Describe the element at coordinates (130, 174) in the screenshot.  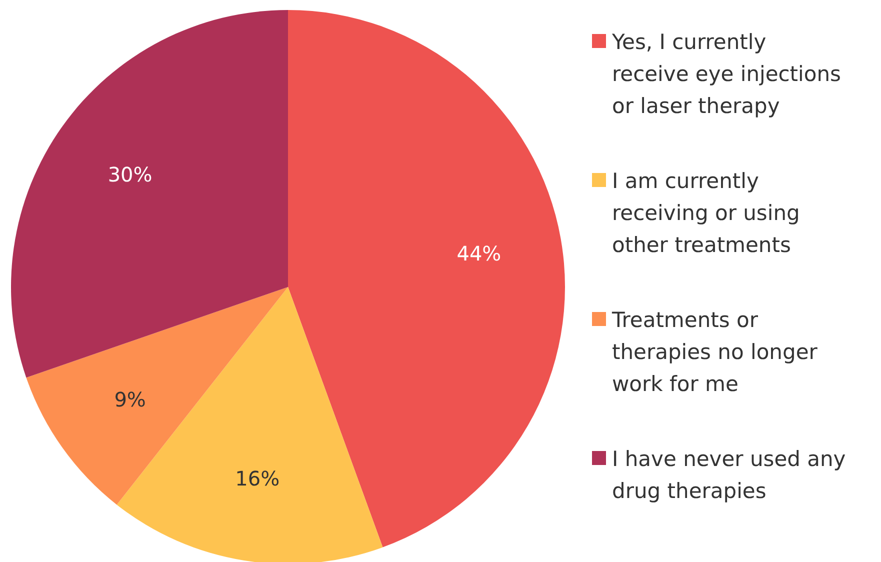
I see `data-label: 30%` at that location.